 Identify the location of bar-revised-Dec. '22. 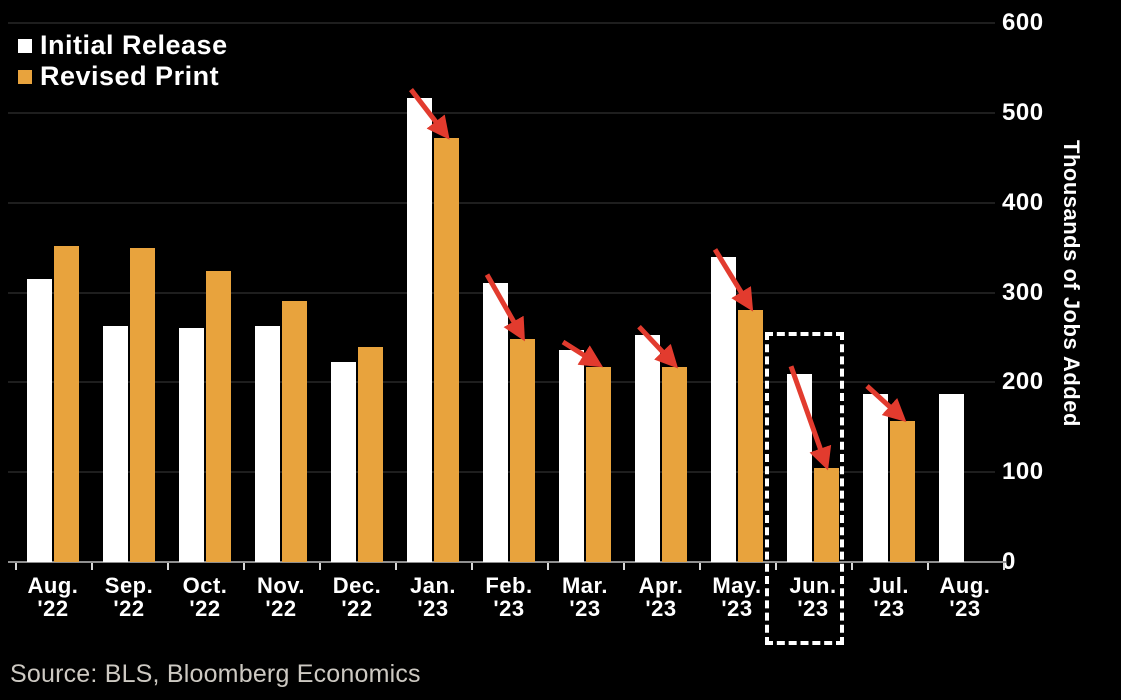
(370, 454).